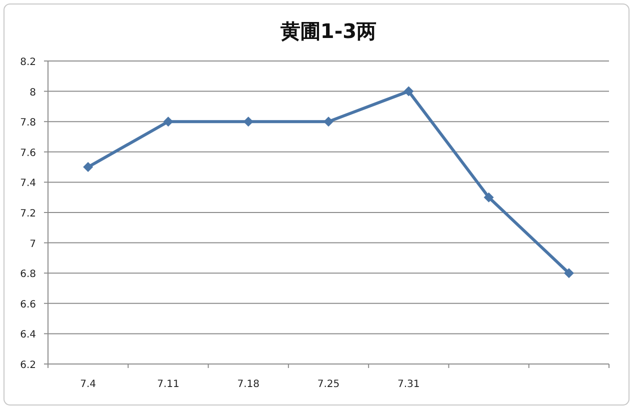 This screenshot has width=633, height=409. Describe the element at coordinates (28, 335) in the screenshot. I see `y-tick-label: 6.4` at that location.